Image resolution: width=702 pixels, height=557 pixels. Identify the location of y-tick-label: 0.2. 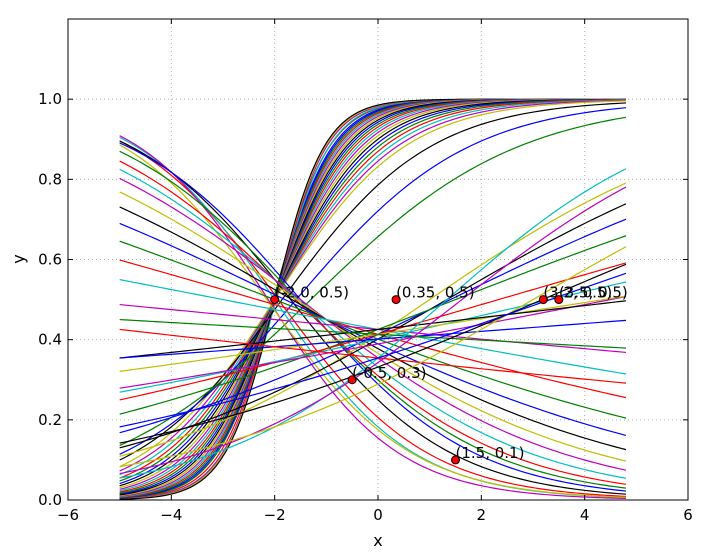
(50, 420).